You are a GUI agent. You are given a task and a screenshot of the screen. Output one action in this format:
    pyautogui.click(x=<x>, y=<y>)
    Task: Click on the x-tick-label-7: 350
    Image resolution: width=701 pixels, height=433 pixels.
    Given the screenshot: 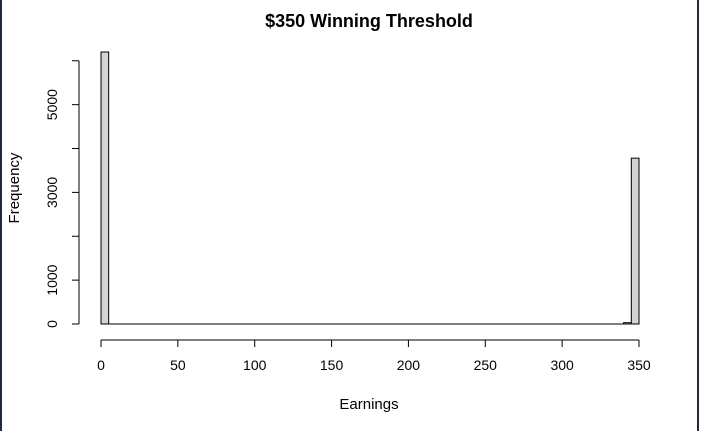 What is the action you would take?
    pyautogui.click(x=639, y=365)
    